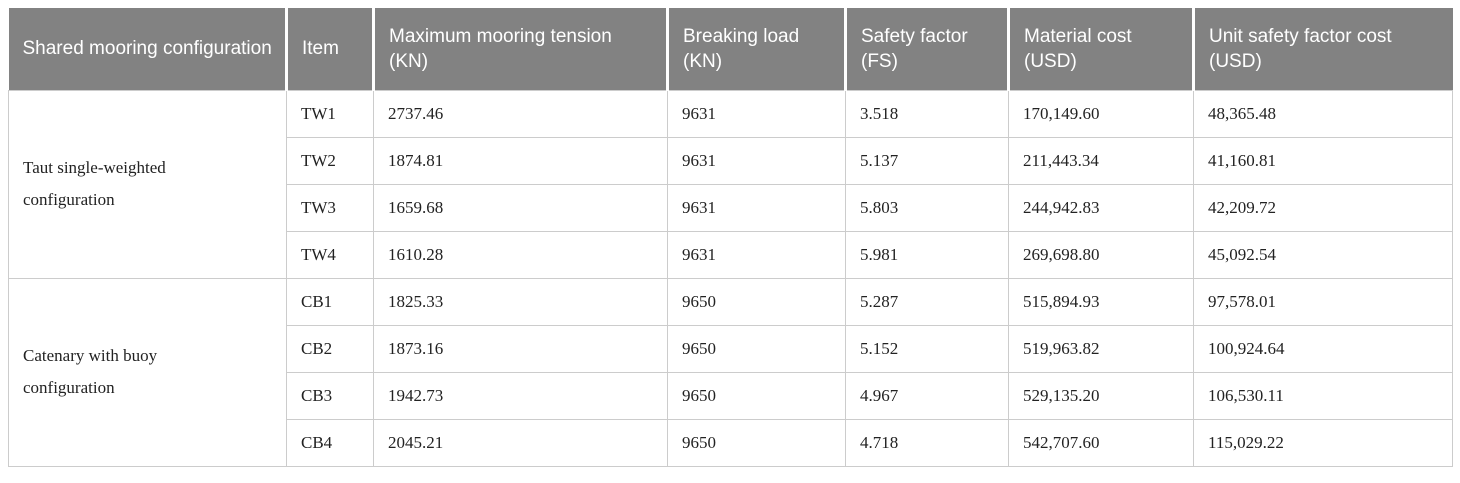 This screenshot has width=1460, height=483. What do you see at coordinates (927, 160) in the screenshot?
I see `safety-factor-cell: 5.137` at bounding box center [927, 160].